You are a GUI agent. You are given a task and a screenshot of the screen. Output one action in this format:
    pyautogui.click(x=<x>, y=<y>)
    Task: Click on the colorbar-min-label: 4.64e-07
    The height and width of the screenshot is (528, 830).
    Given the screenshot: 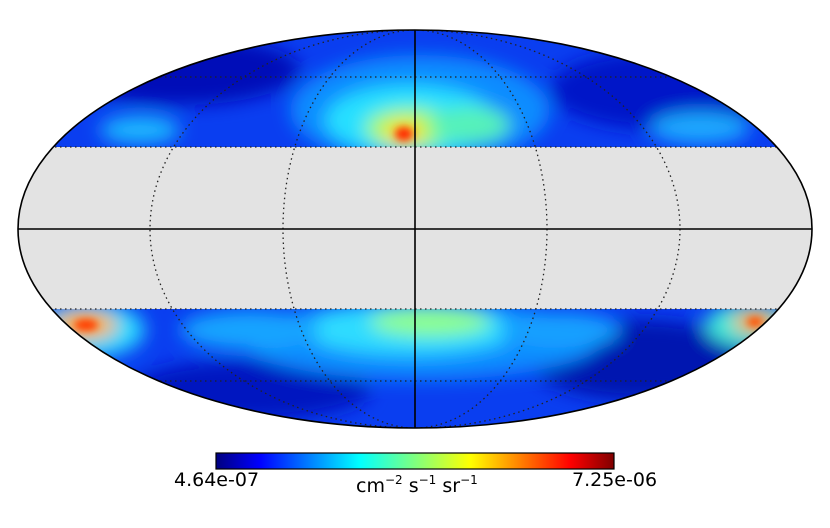 What is the action you would take?
    pyautogui.click(x=217, y=480)
    